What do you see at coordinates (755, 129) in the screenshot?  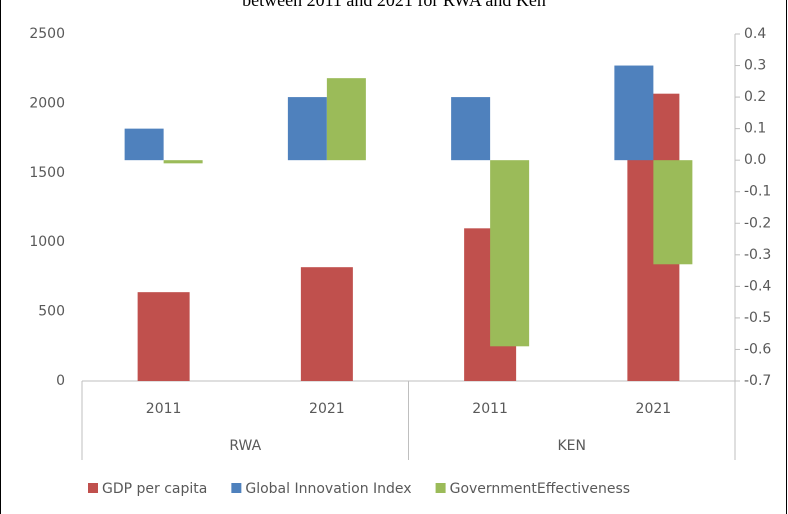 I see `y2-tick-label: 0.1` at bounding box center [755, 129].